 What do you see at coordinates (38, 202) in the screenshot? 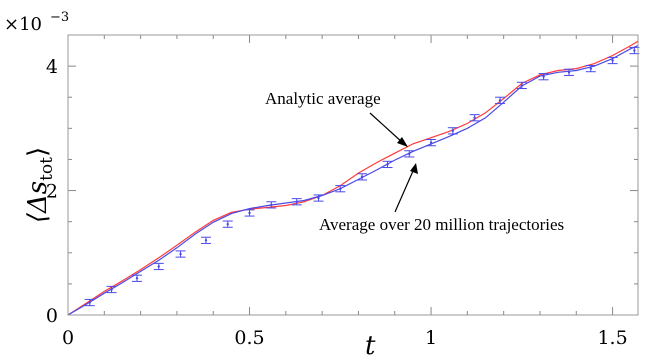
I see `y-axis-label-main: ⟨Δs` at bounding box center [38, 202].